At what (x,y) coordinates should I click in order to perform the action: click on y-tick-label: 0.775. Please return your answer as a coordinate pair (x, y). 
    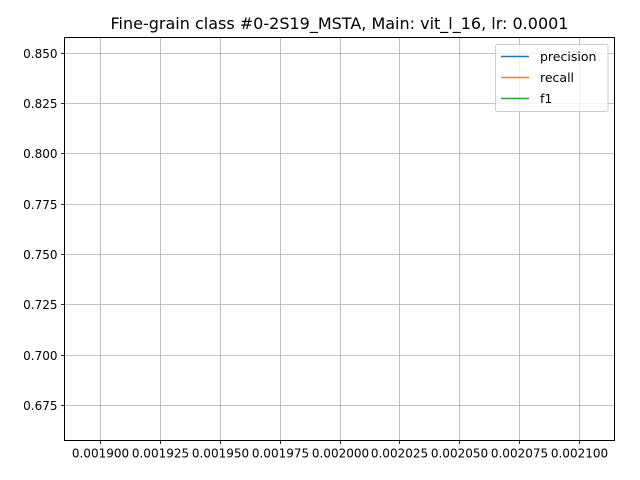
    Looking at the image, I should click on (40, 205).